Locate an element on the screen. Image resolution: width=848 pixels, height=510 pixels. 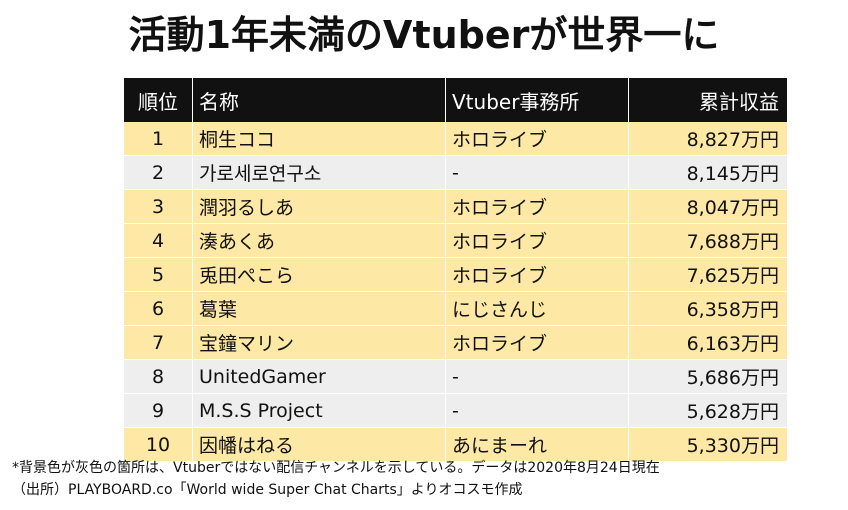
cell-revenue: 6,163万円 is located at coordinates (708, 342).